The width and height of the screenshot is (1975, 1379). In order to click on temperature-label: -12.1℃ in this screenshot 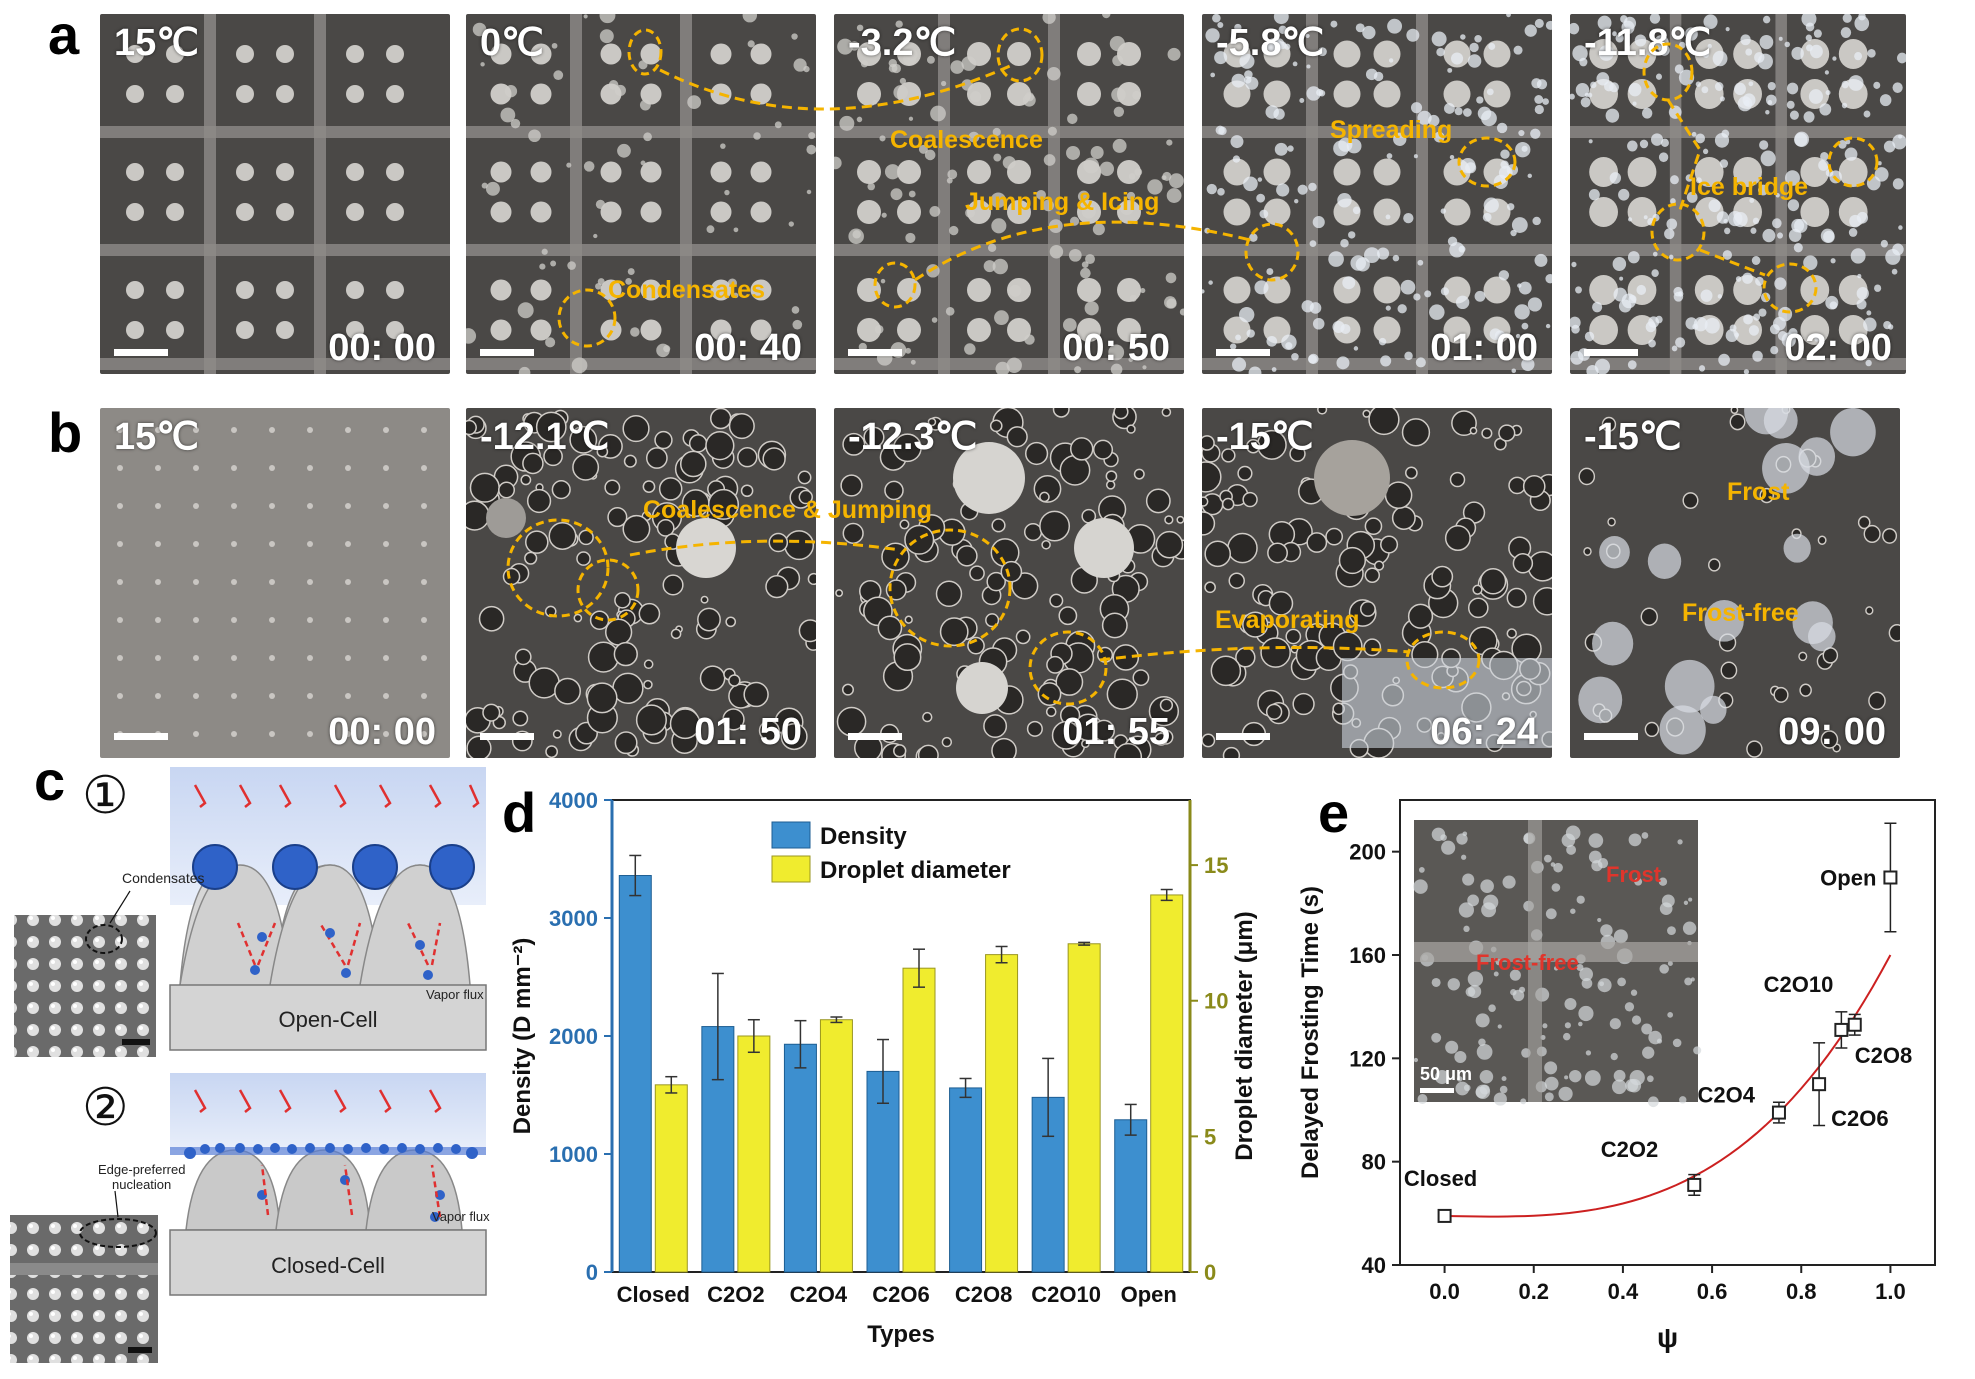, I will do `click(545, 437)`.